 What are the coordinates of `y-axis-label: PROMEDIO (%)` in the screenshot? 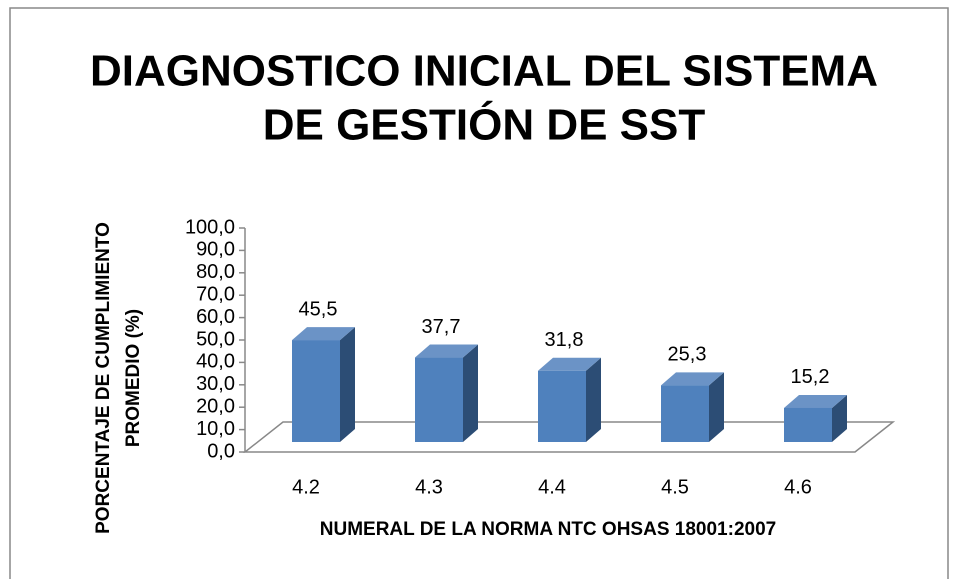 It's located at (133, 378).